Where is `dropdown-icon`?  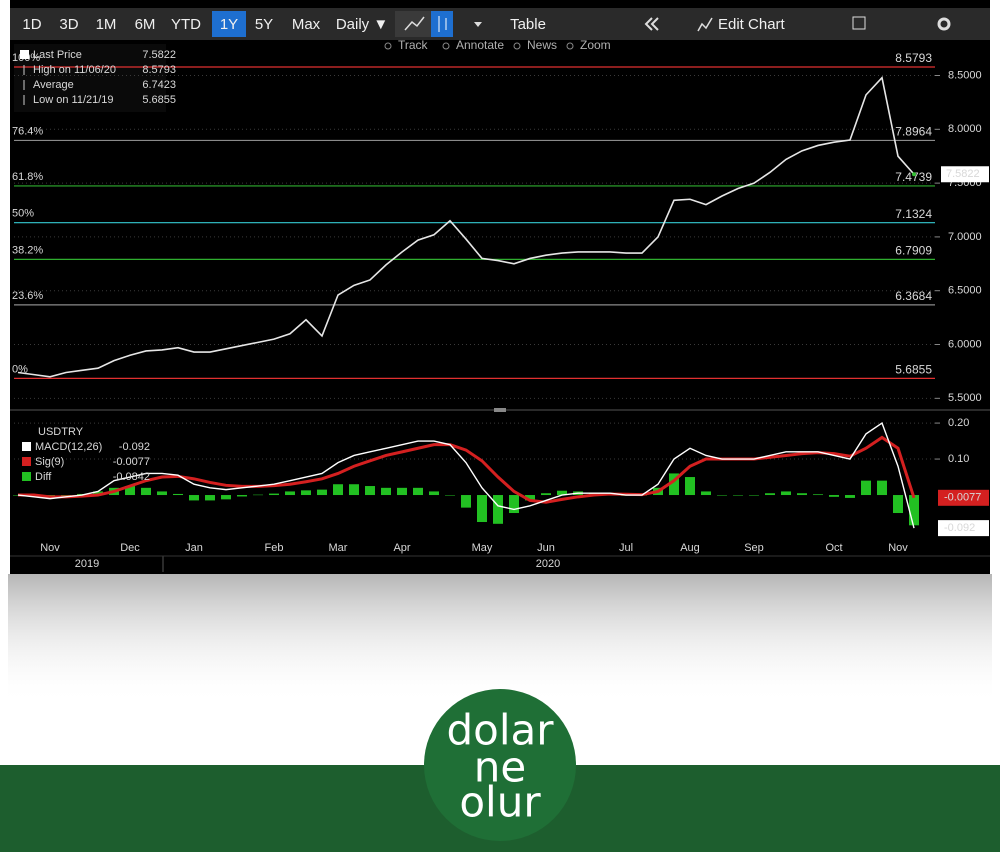
dropdown-icon is located at coordinates (478, 24).